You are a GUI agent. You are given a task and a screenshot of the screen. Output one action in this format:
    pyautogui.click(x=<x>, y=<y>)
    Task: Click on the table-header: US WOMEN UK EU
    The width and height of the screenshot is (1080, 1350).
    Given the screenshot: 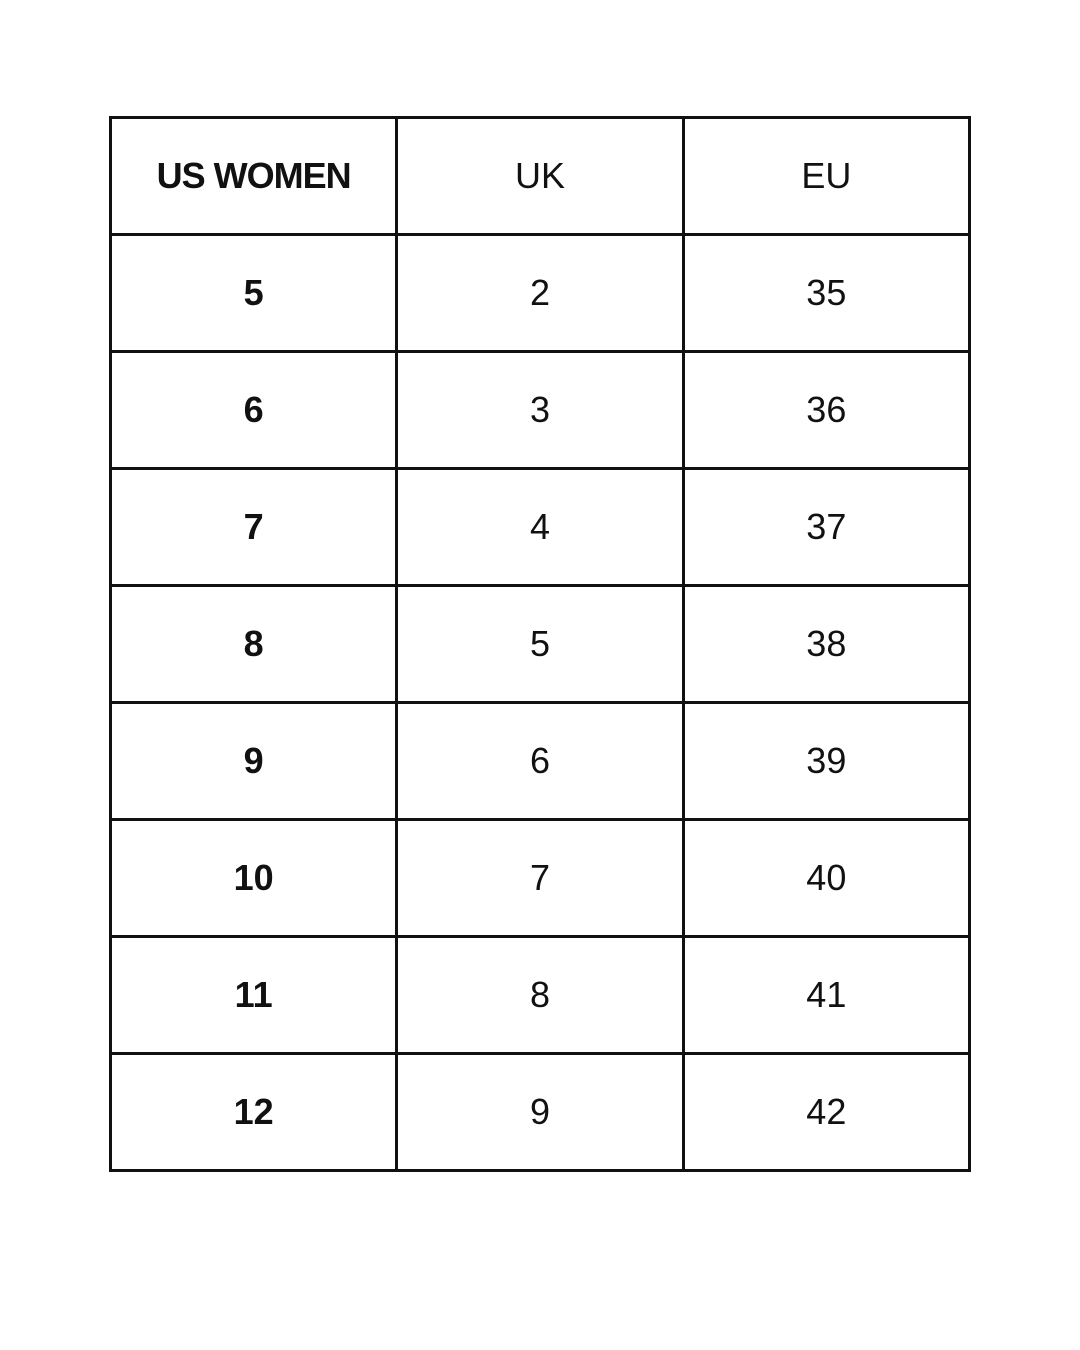 What is the action you would take?
    pyautogui.click(x=540, y=176)
    